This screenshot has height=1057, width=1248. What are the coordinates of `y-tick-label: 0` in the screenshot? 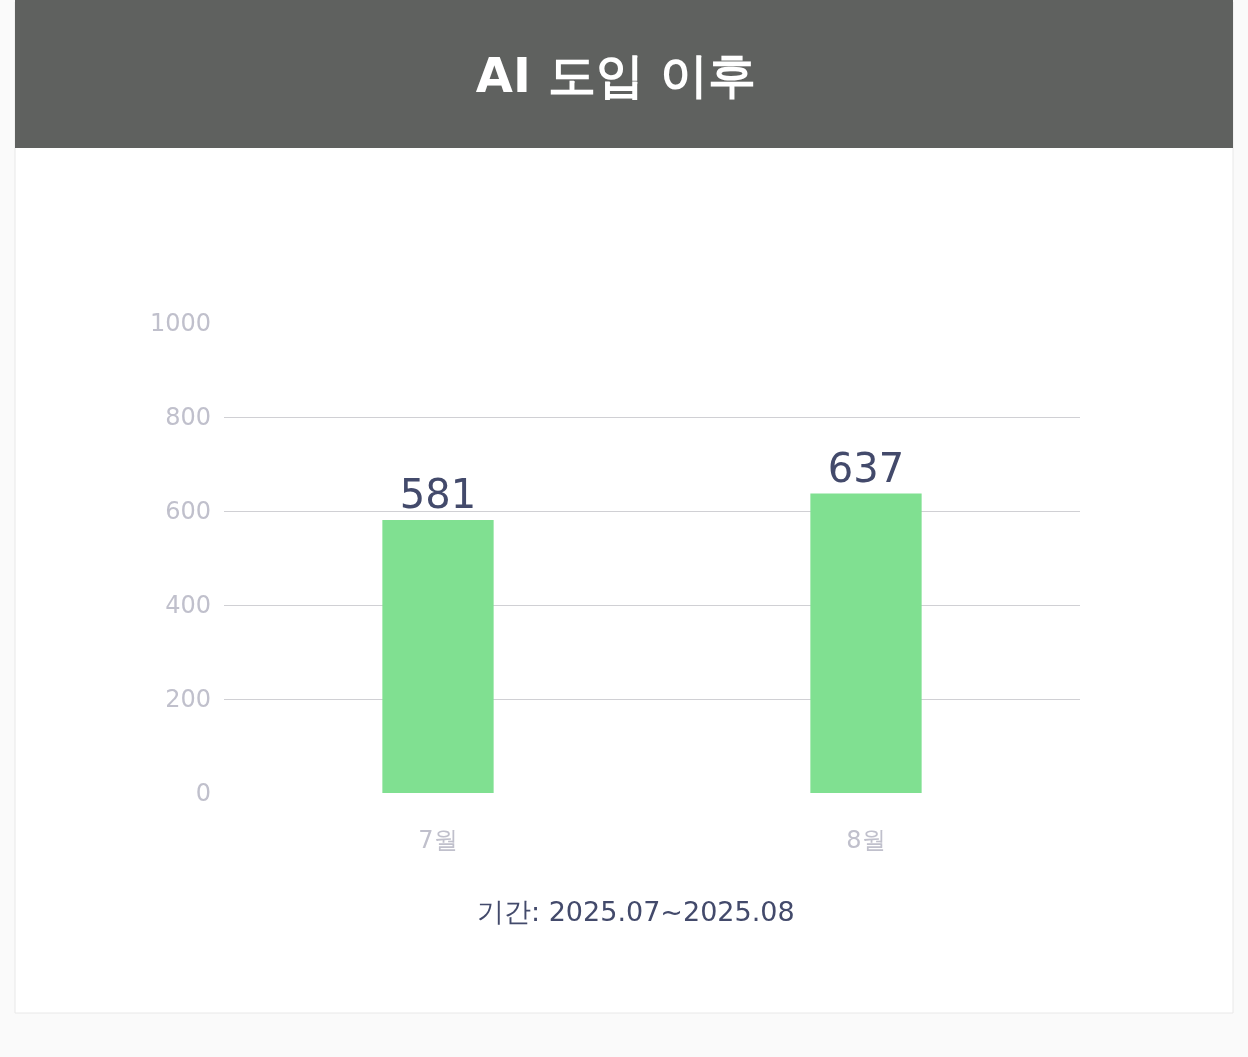 It's located at (203, 793).